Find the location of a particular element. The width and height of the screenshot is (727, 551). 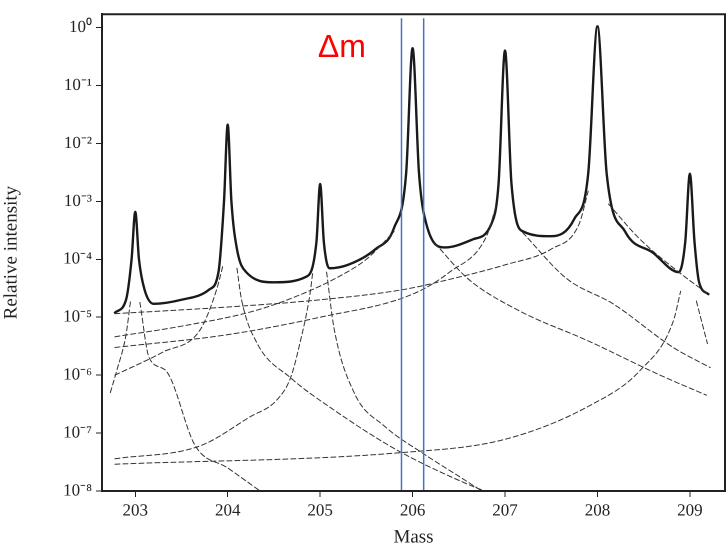

x-tick-label: 209 is located at coordinates (690, 510).